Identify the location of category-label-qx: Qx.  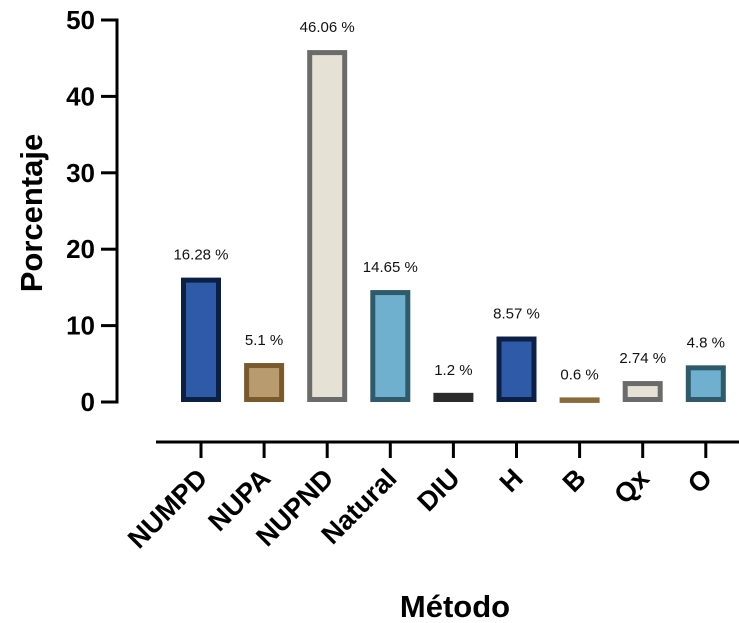
(631, 486).